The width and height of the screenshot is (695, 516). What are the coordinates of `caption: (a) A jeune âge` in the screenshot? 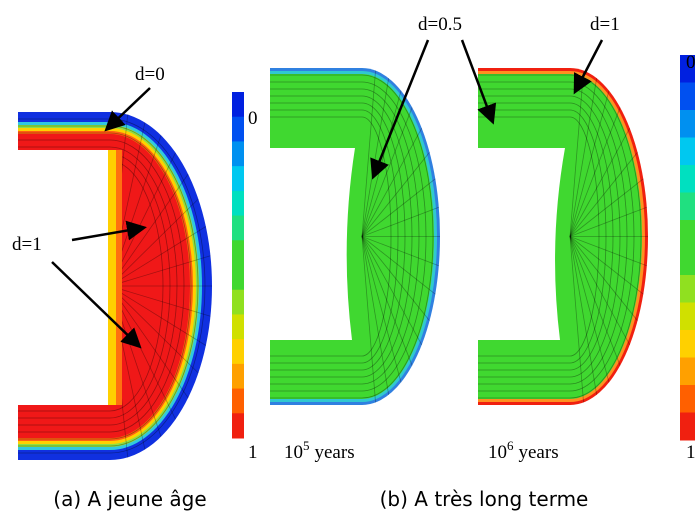 It's located at (129, 499).